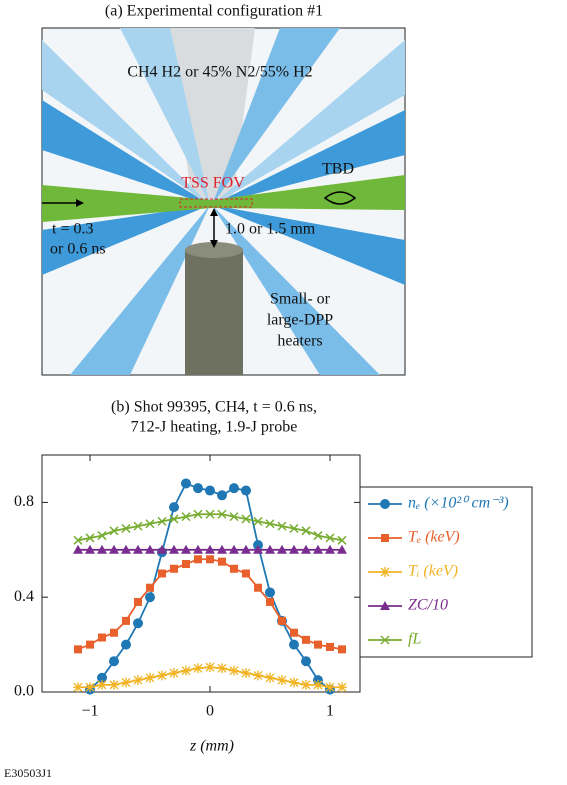 The height and width of the screenshot is (785, 567). Describe the element at coordinates (270, 229) in the screenshot. I see `distance-label: 1.0 or 1.5 mm` at that location.